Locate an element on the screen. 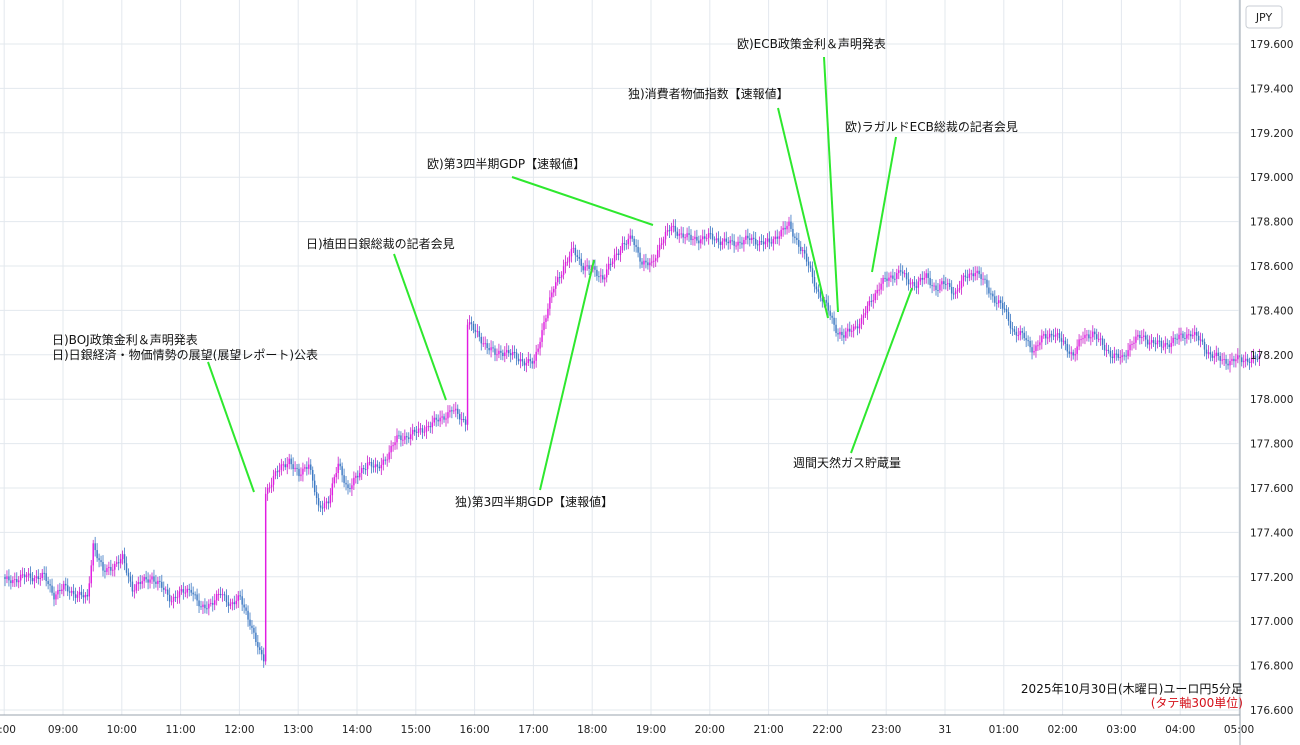 The height and width of the screenshot is (745, 1300). y-tick-label: 178.400 is located at coordinates (1271, 311).